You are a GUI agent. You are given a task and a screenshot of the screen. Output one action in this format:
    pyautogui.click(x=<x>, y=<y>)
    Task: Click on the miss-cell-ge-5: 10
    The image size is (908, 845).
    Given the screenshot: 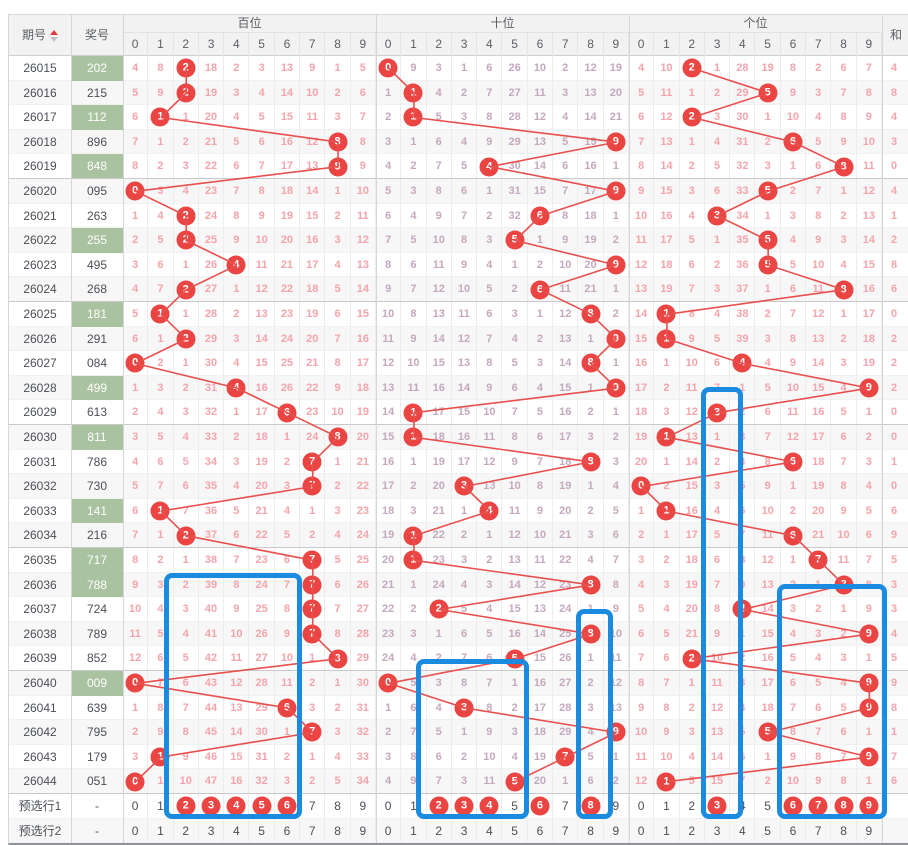 What is the action you would take?
    pyautogui.click(x=768, y=511)
    